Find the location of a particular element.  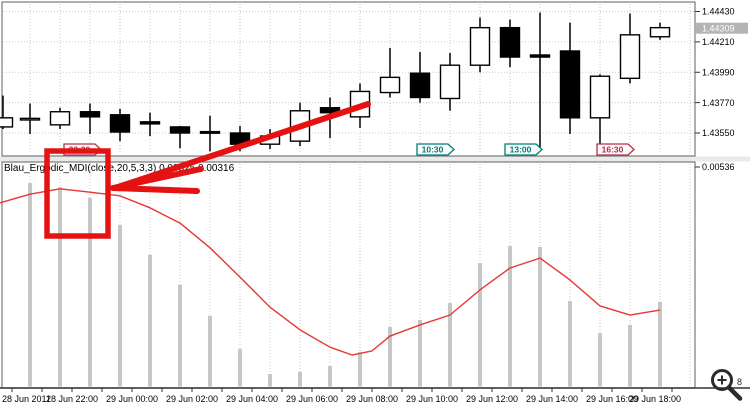

time-axis-label: 29 Jun 18:00 is located at coordinates (655, 399).